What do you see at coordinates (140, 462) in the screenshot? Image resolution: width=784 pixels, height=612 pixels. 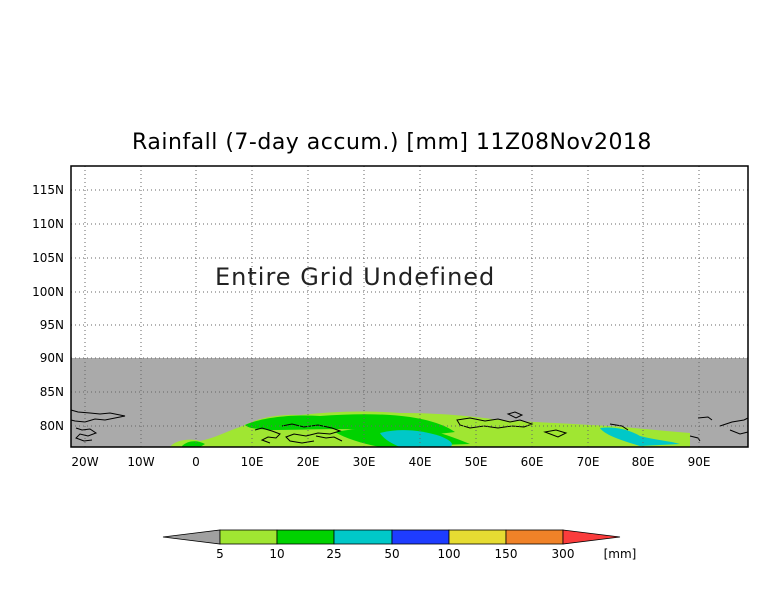 I see `lon-label: 10W` at bounding box center [140, 462].